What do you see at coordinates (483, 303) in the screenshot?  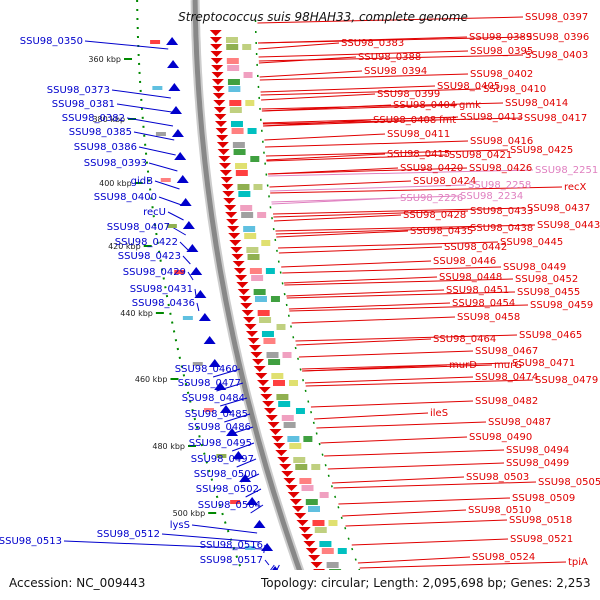 I see `right-gene-label: SSU98_0454` at bounding box center [483, 303].